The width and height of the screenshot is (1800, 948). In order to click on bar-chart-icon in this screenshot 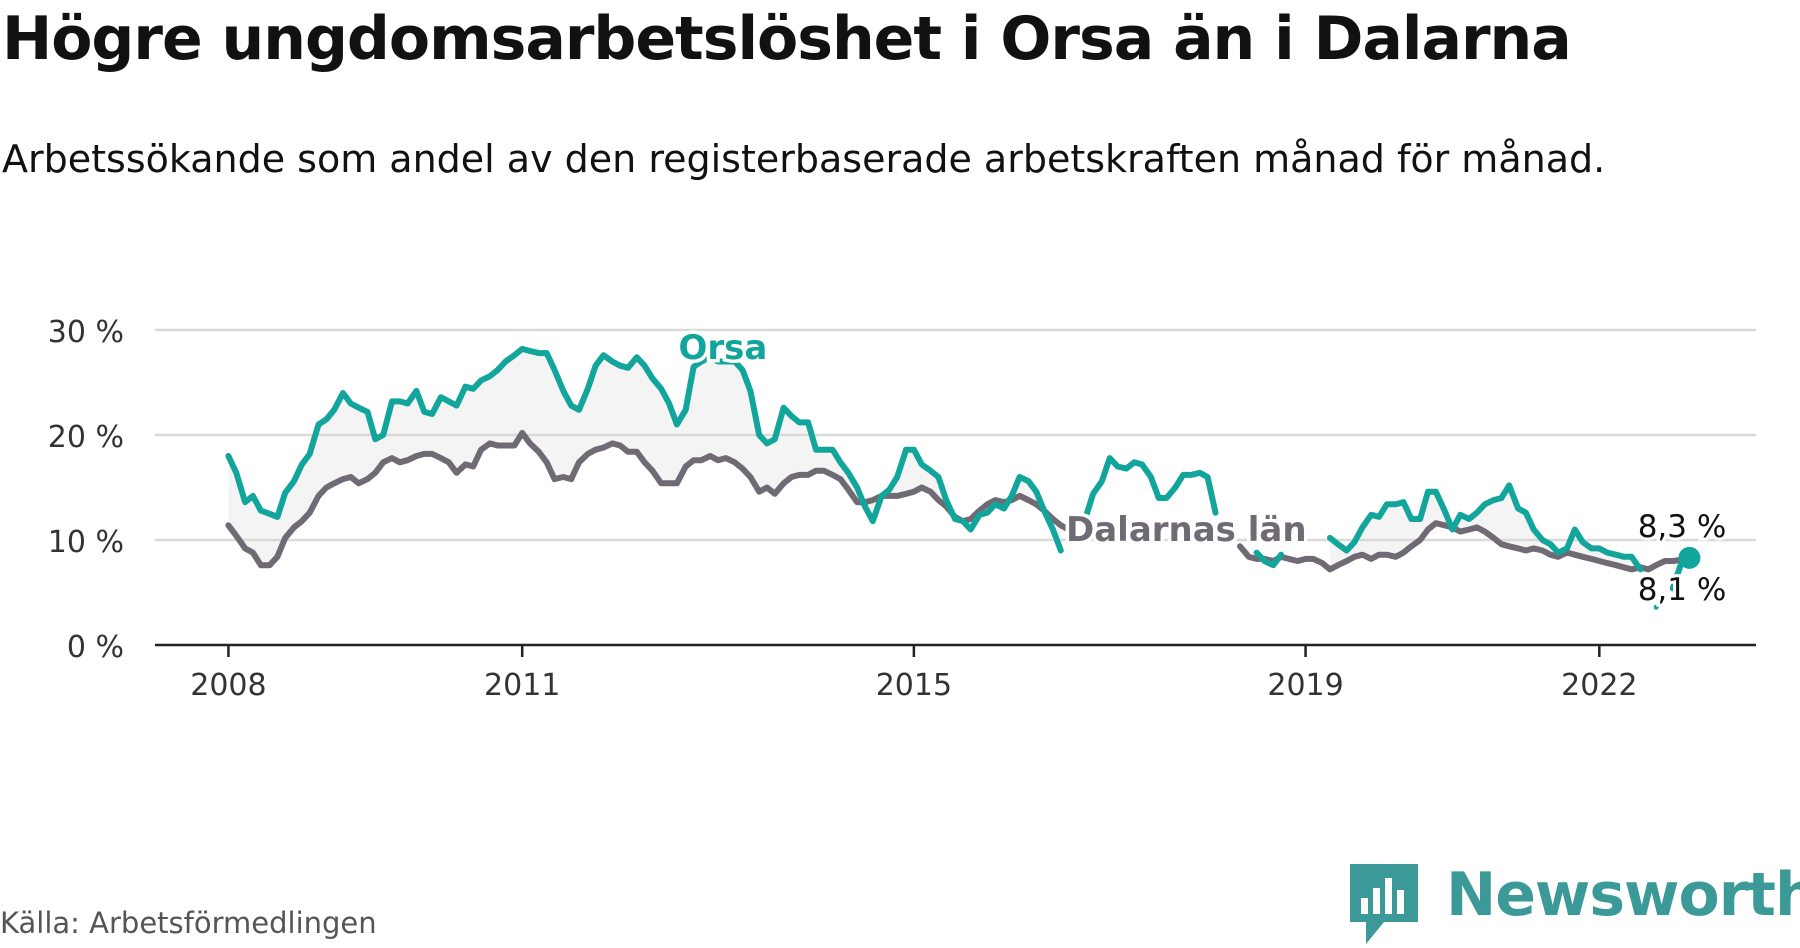, I will do `click(1384, 904)`.